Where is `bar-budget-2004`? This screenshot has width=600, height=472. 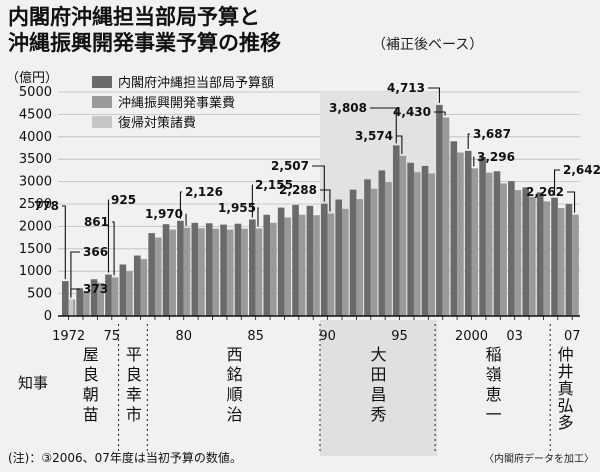
bar-budget-2004 is located at coordinates (526, 251).